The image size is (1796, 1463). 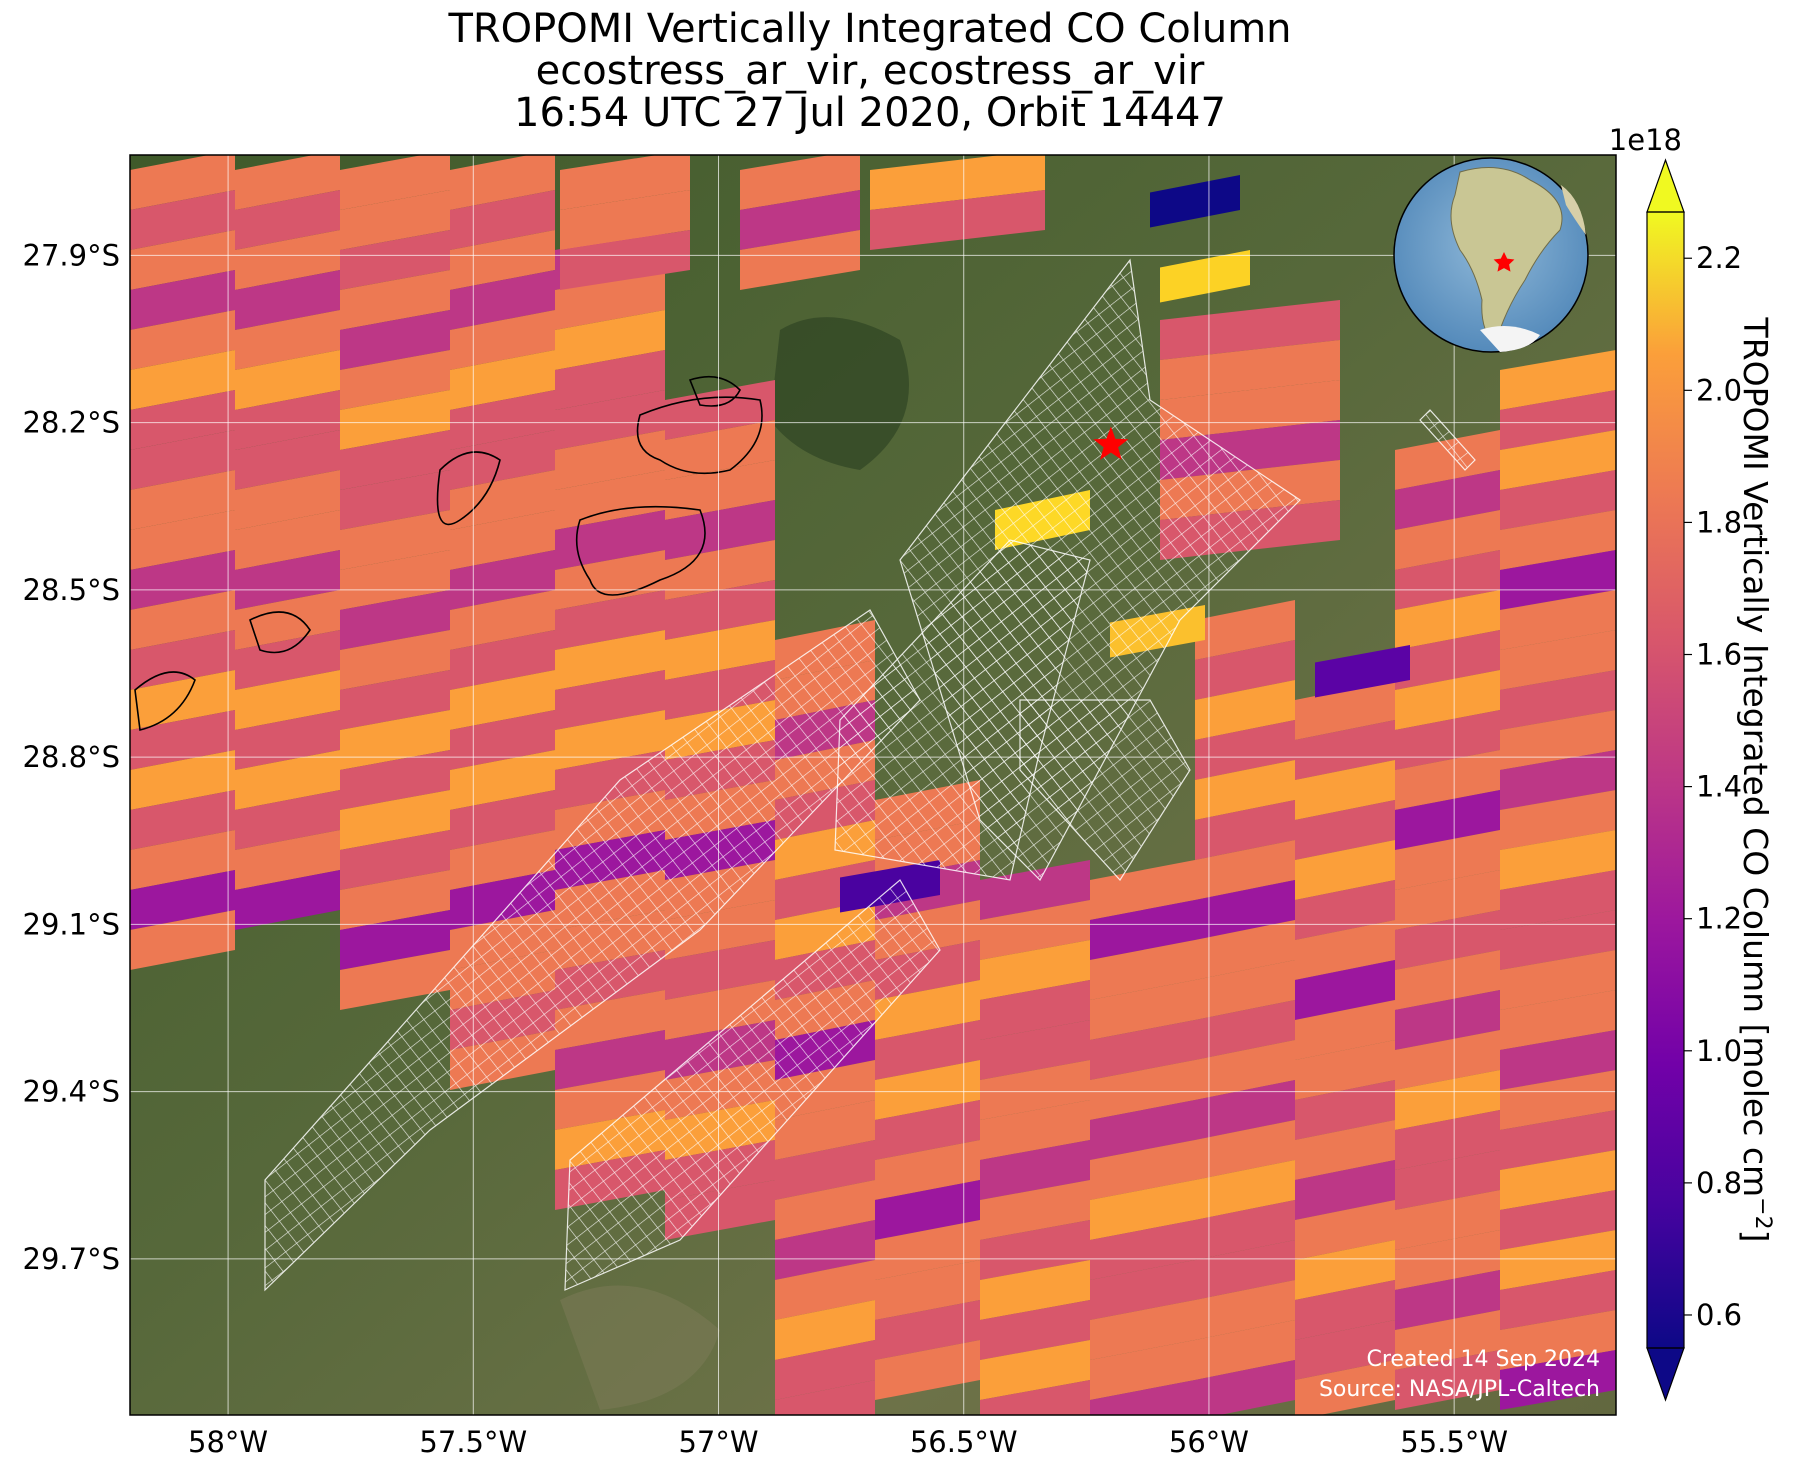 What do you see at coordinates (1665, 780) in the screenshot?
I see `colorbar-gradient` at bounding box center [1665, 780].